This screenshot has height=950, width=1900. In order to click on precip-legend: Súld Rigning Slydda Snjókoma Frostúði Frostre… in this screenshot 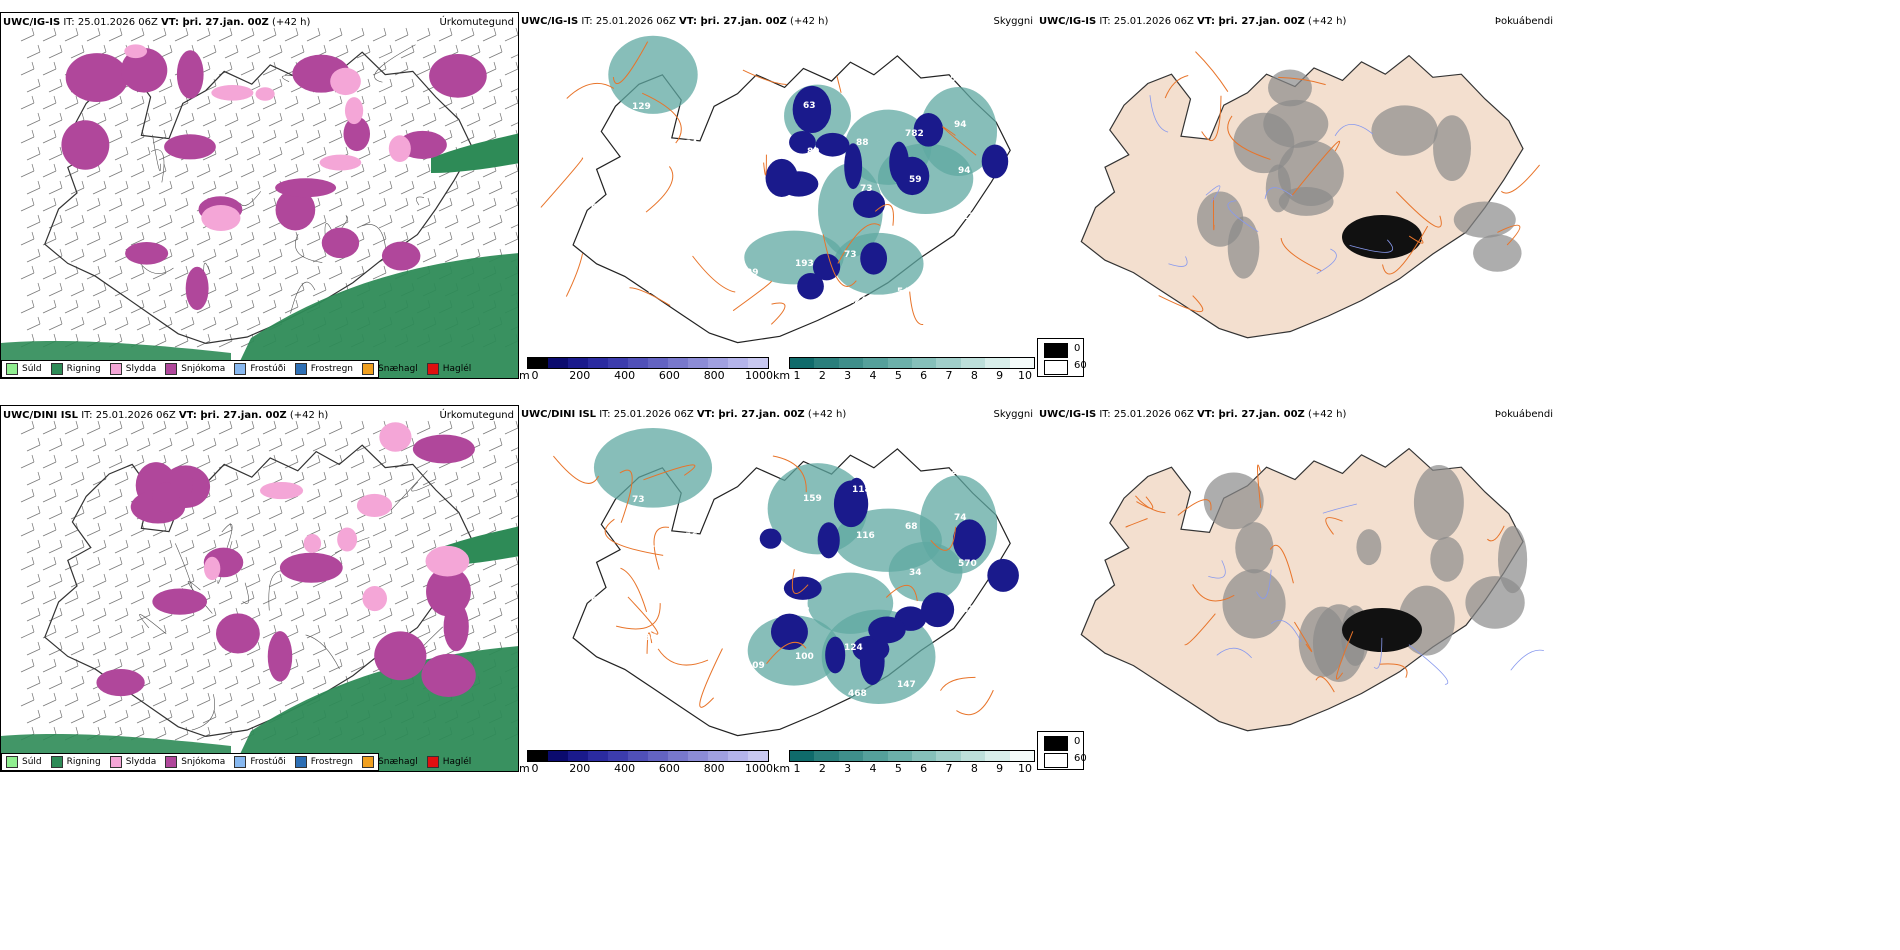, I will do `click(236, 762)`.